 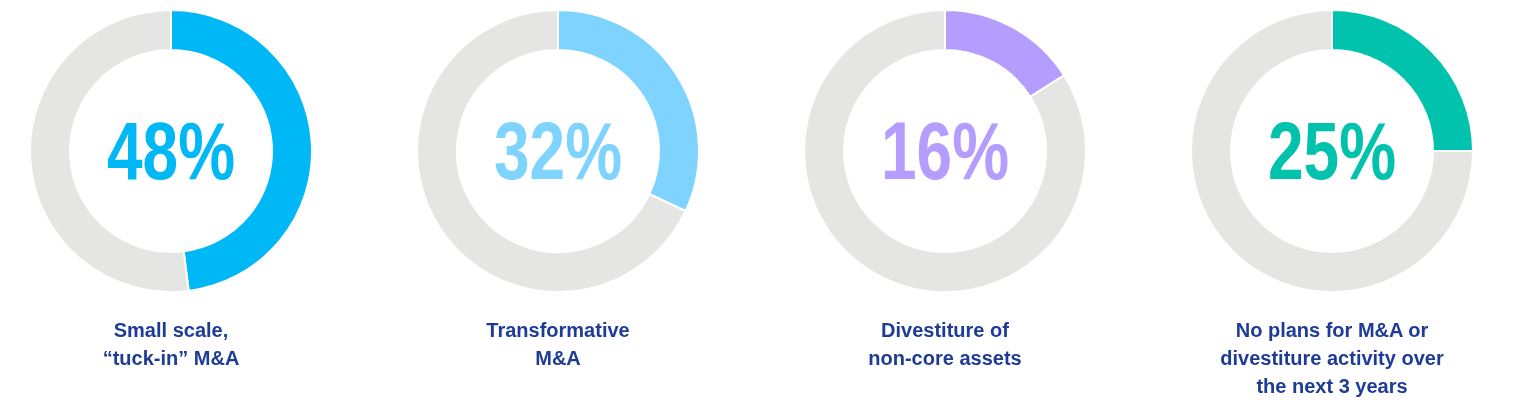 What do you see at coordinates (945, 344) in the screenshot?
I see `text: Divestiture of non-core assets` at bounding box center [945, 344].